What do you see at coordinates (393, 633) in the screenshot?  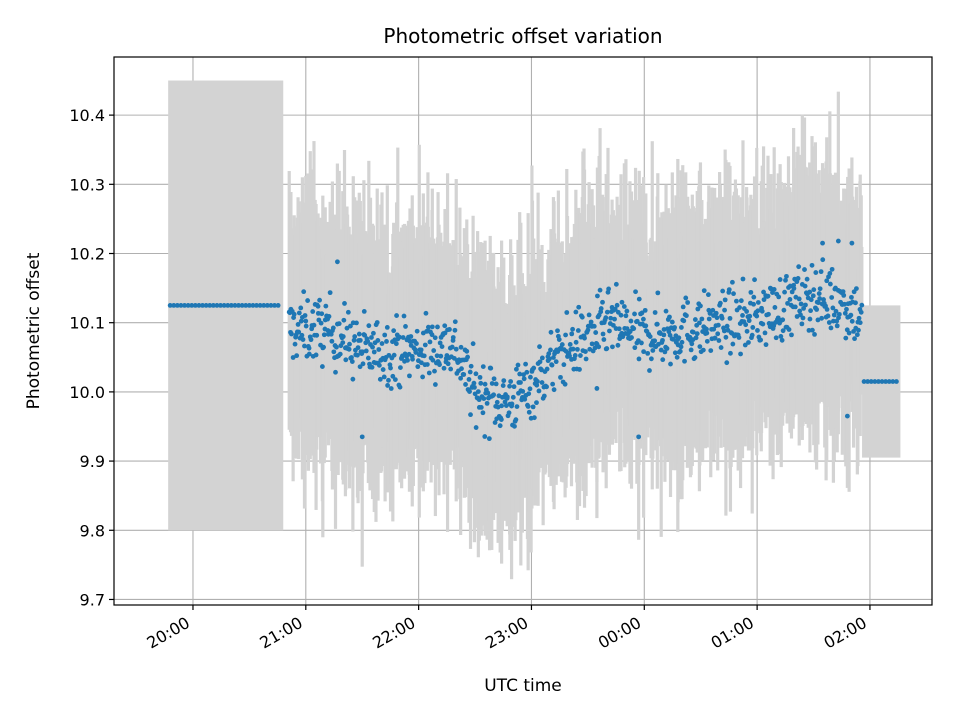 I see `x-tick-label: 22:00` at bounding box center [393, 633].